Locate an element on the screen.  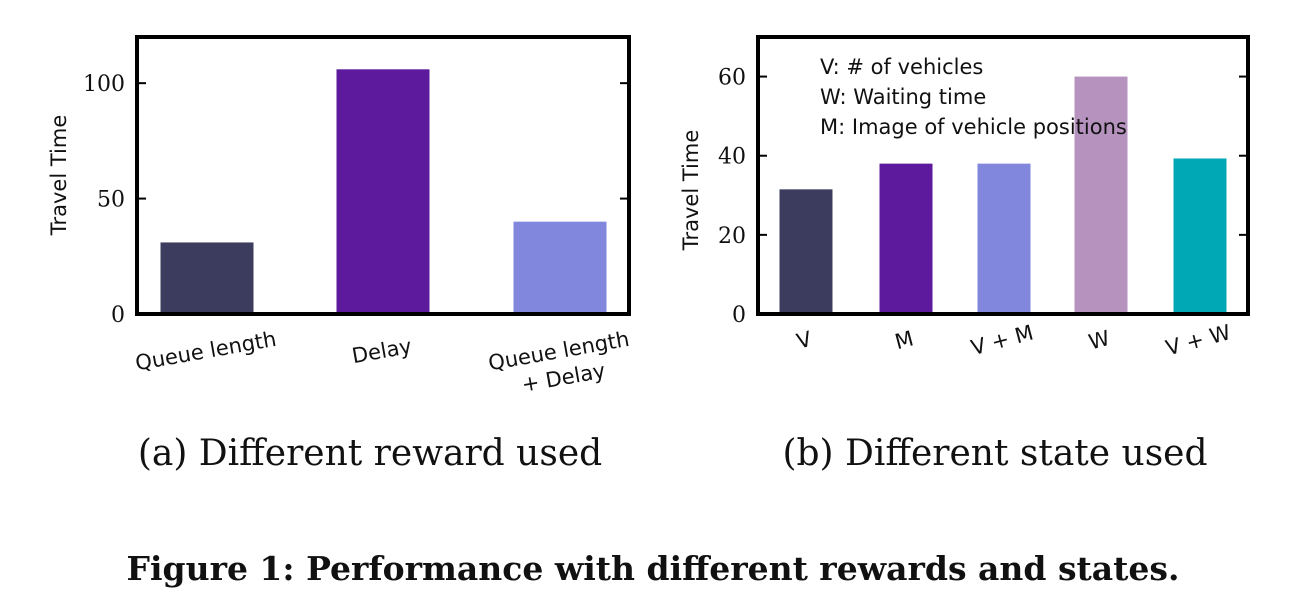
chart-a-category-3: Queue length+ Delay is located at coordinates (558, 362).